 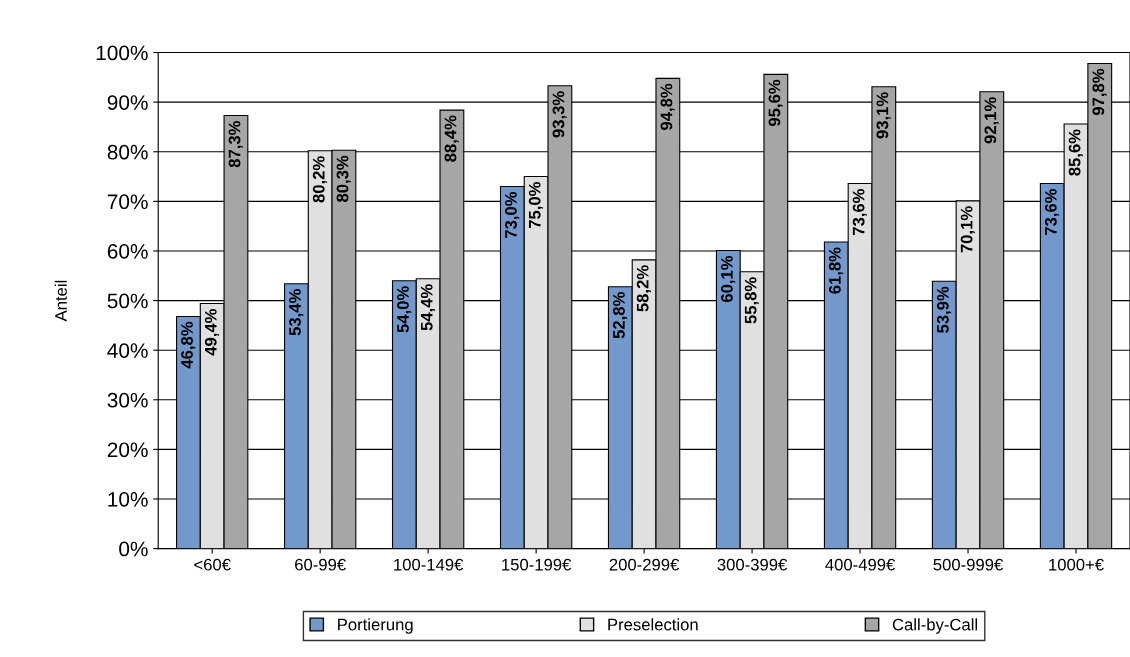 What do you see at coordinates (212, 332) in the screenshot?
I see `data-label: 49,4%` at bounding box center [212, 332].